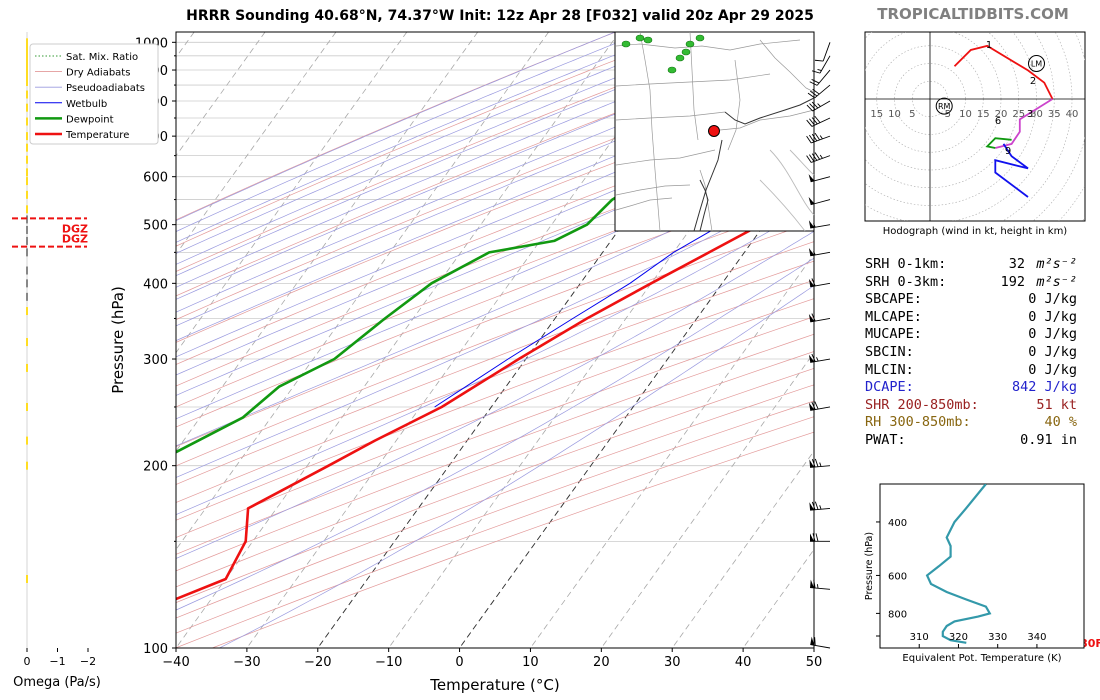 The width and height of the screenshot is (1100, 700). Describe the element at coordinates (1090, 643) in the screenshot. I see `surface-temperature-label: 80F` at that location.